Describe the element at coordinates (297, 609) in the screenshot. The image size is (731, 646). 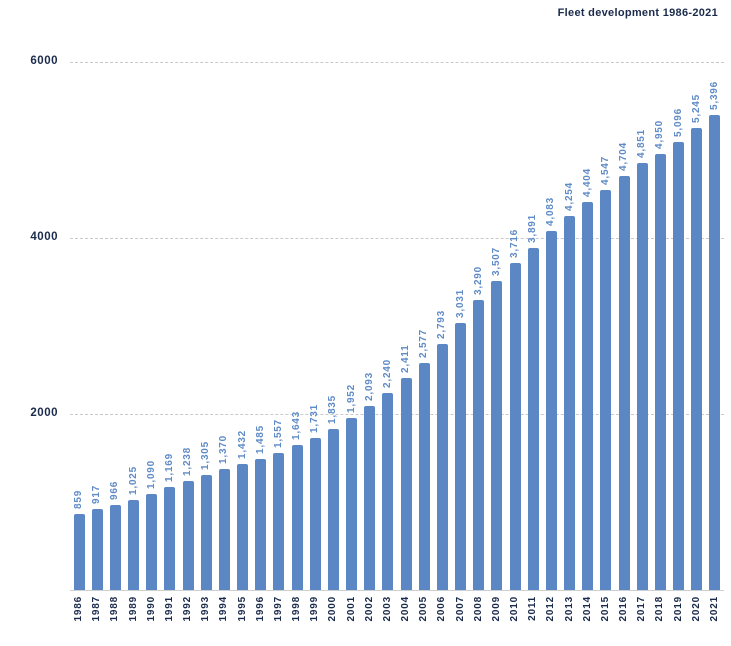
I see `x-axis-year-label: 1998` at that location.